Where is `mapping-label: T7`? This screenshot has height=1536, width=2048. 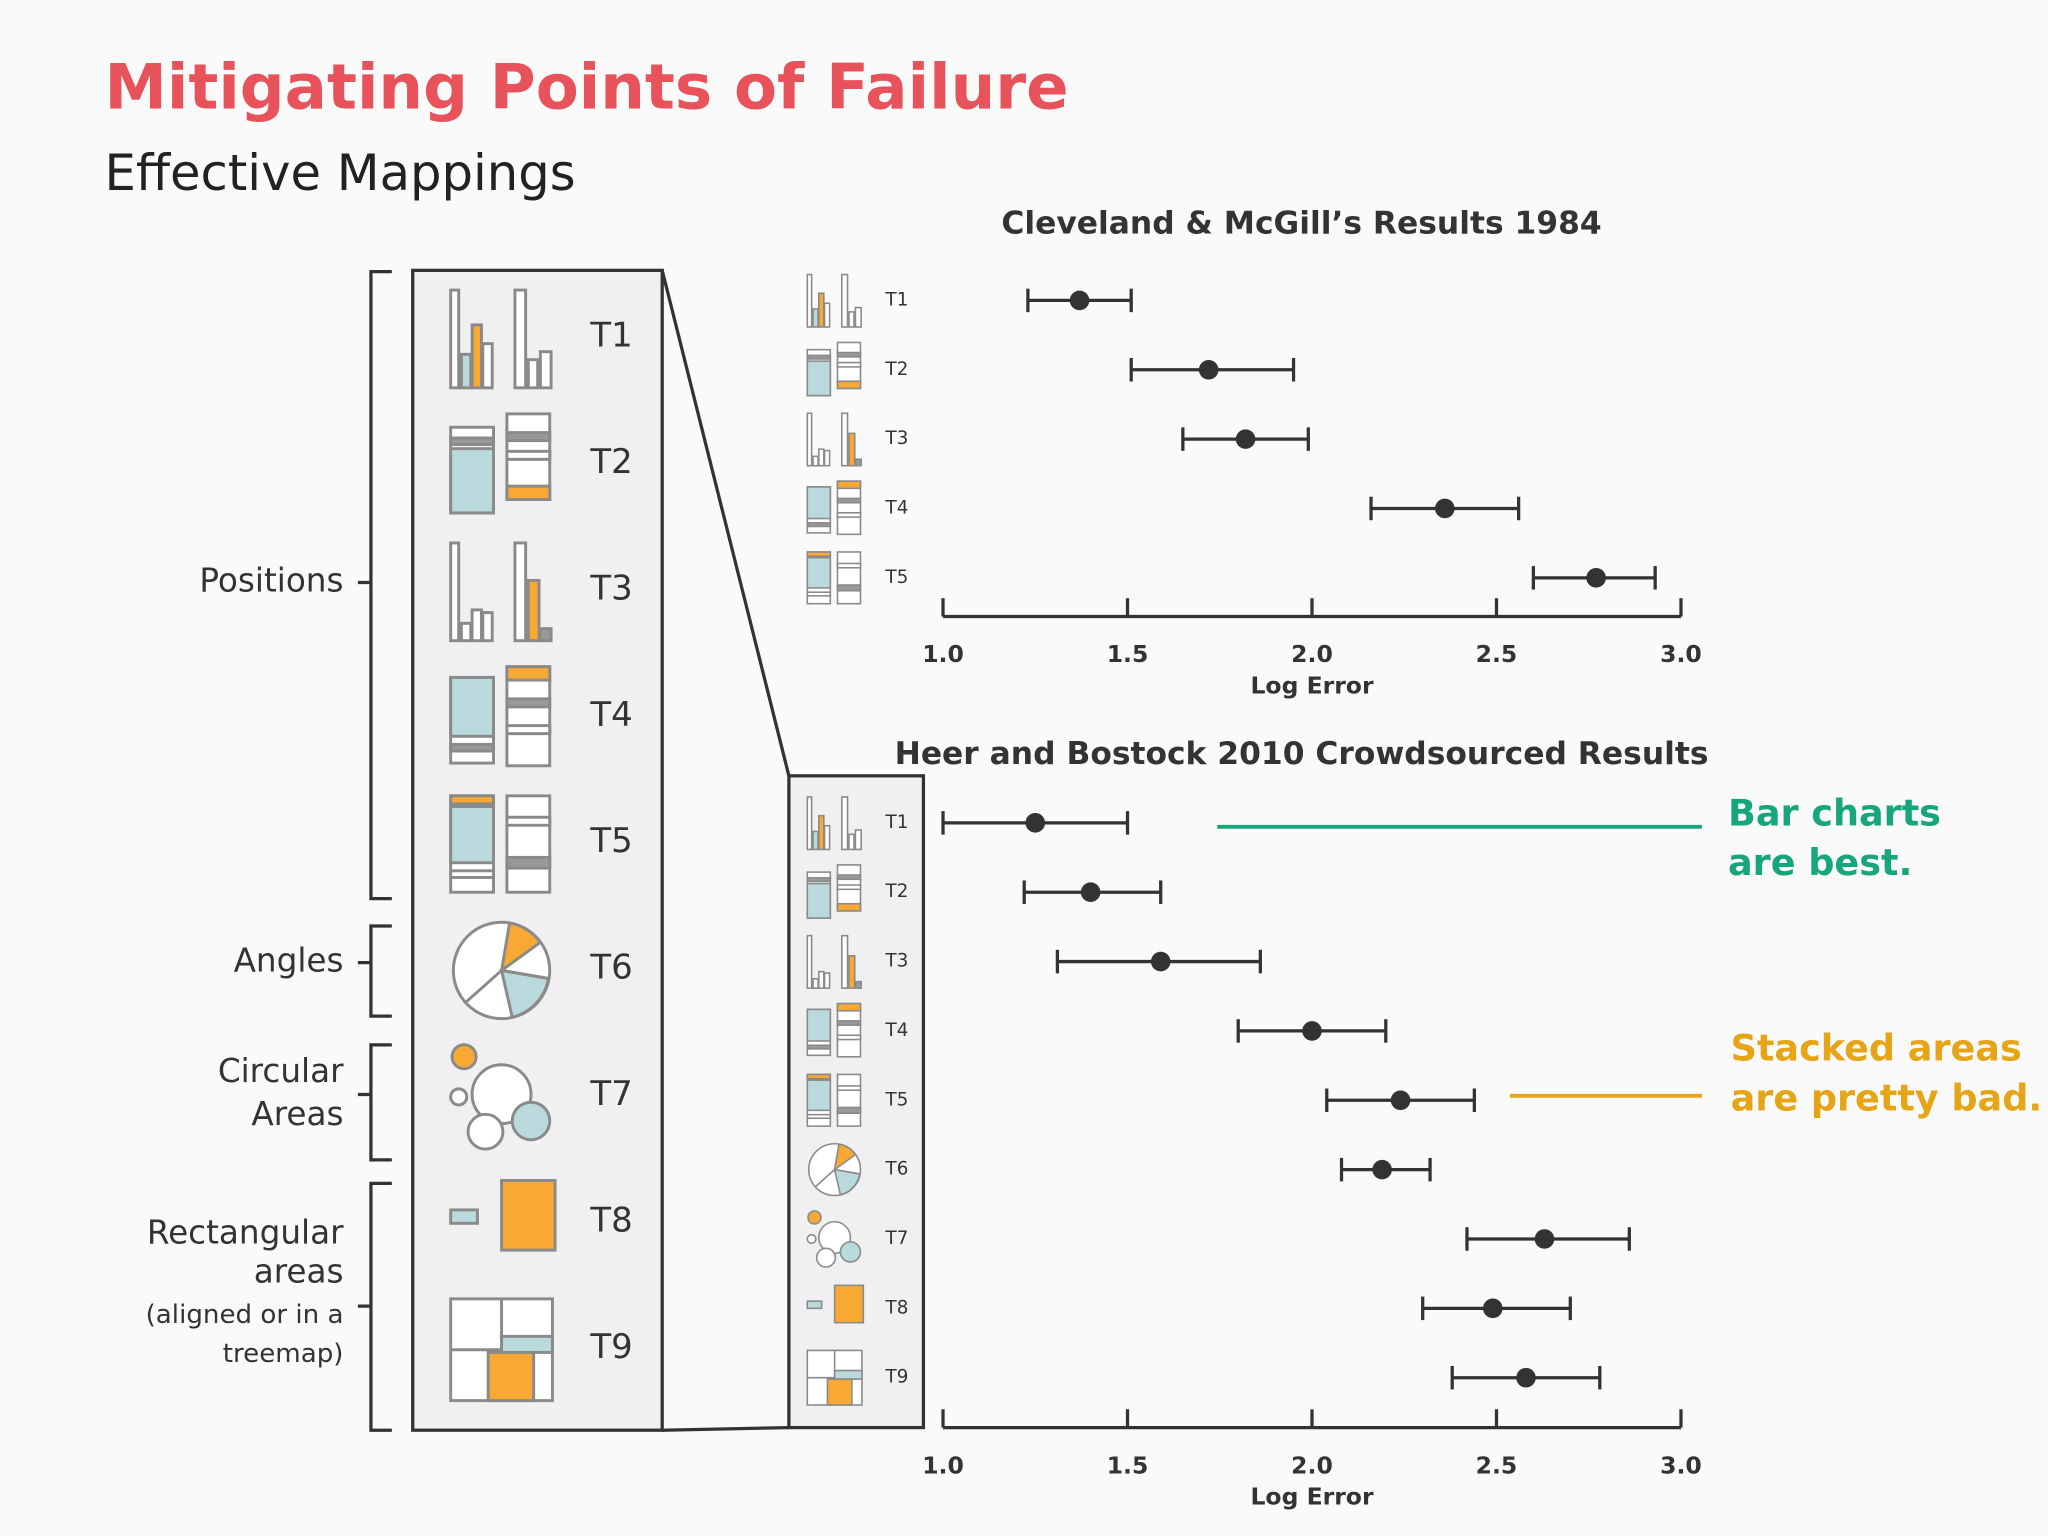
mapping-label: T7 is located at coordinates (610, 1094).